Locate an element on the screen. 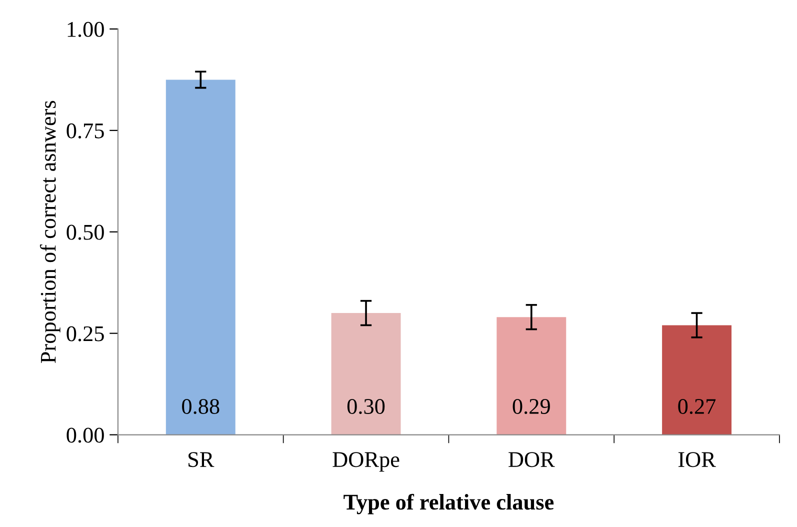 This screenshot has width=797, height=527. y-tick-label: 0.50 is located at coordinates (85, 232).